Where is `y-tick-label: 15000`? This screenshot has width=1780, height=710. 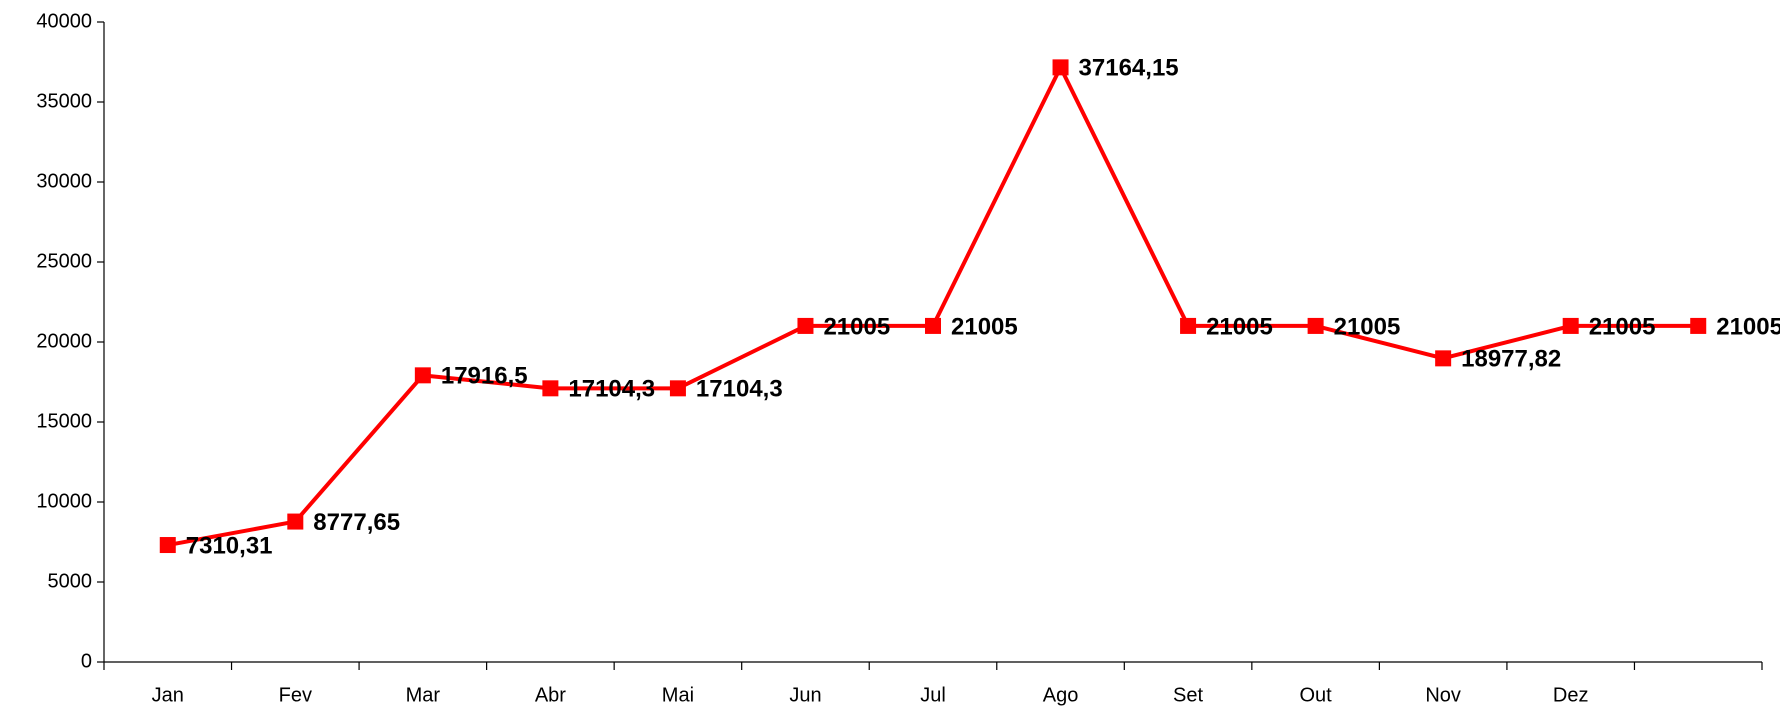 y-tick-label: 15000 is located at coordinates (64, 421).